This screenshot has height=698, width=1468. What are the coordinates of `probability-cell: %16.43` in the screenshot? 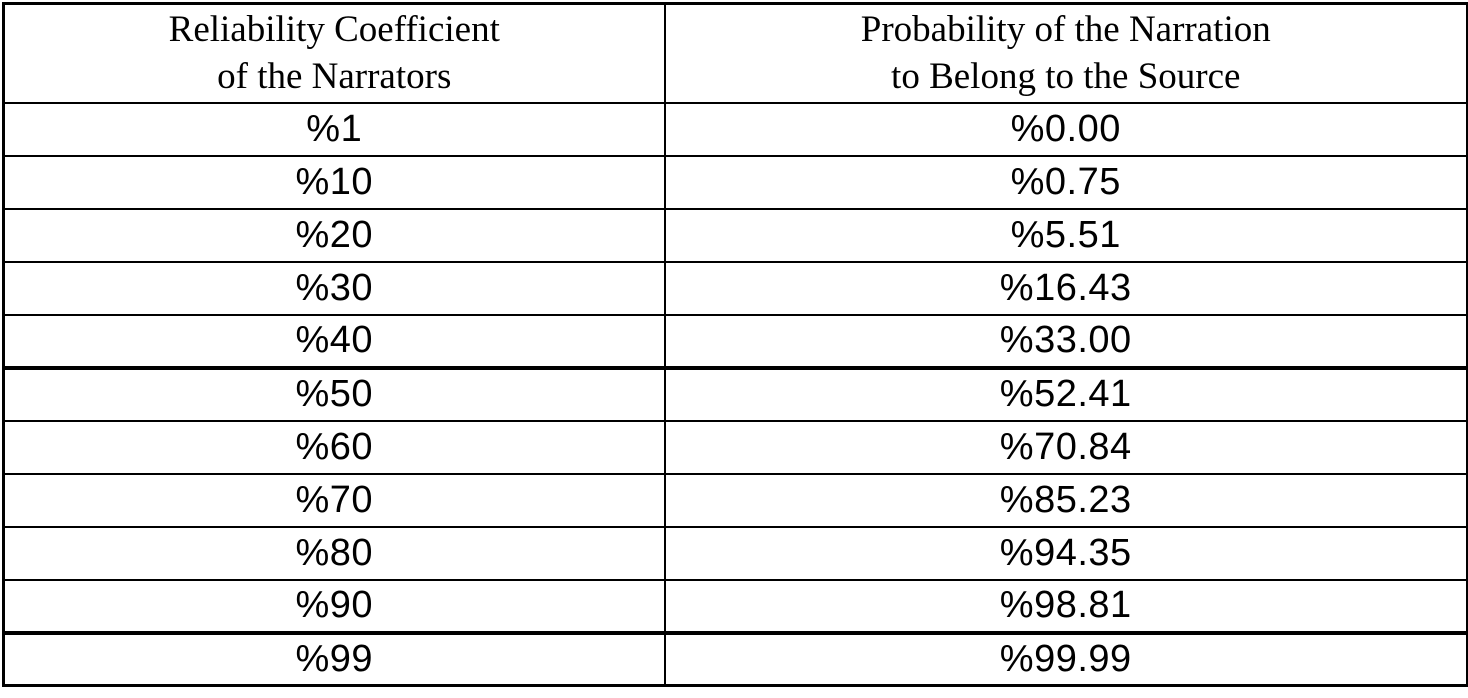 It's located at (1065, 288).